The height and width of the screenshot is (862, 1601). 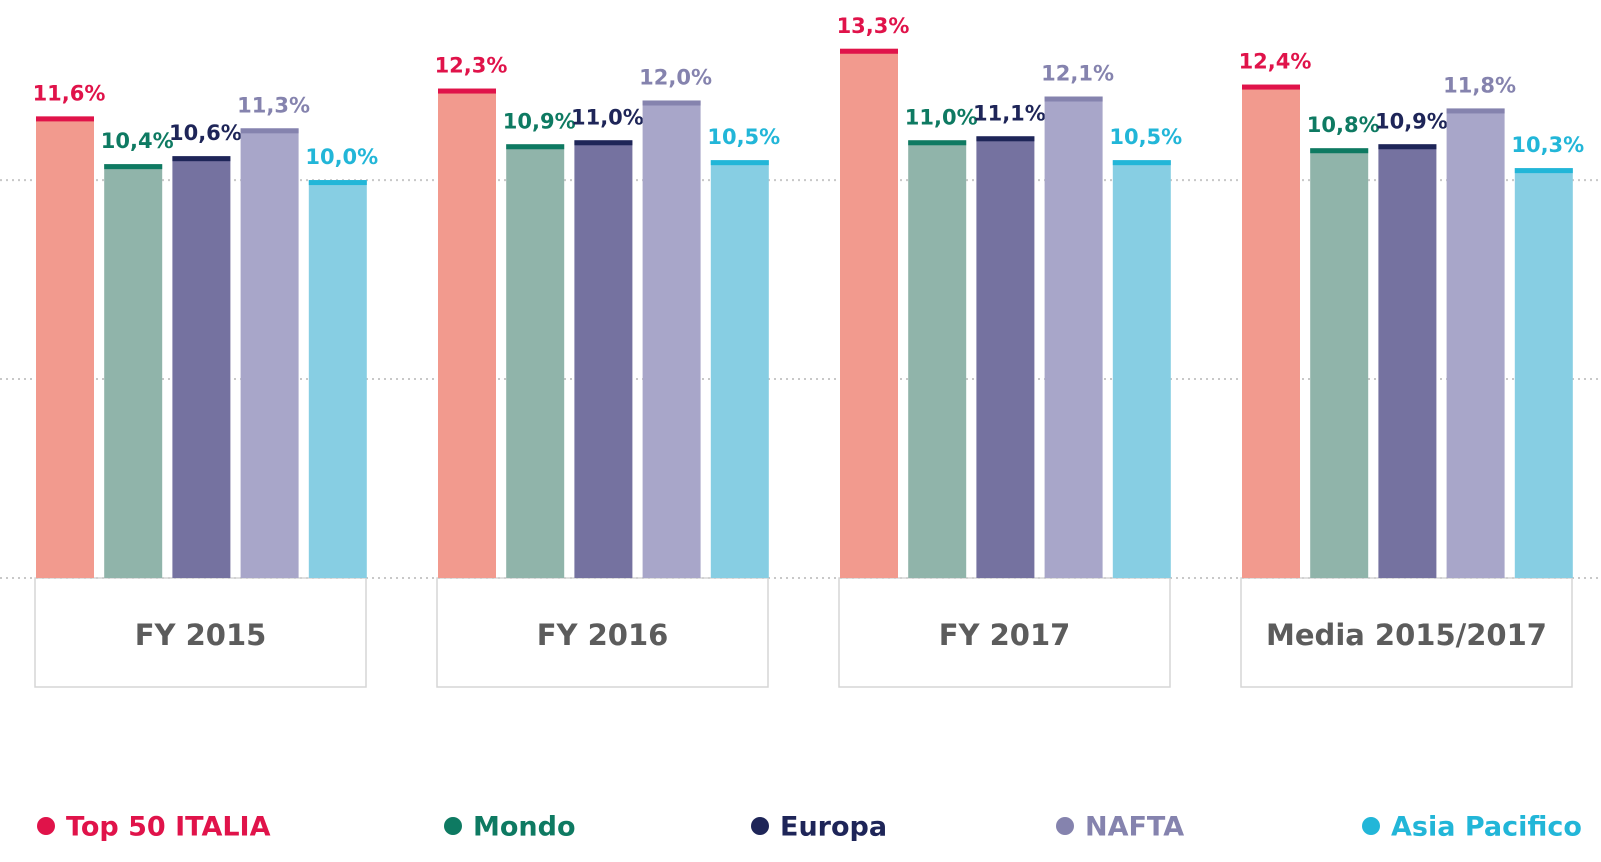 I want to click on value-label: 10,3%, so click(x=1547, y=145).